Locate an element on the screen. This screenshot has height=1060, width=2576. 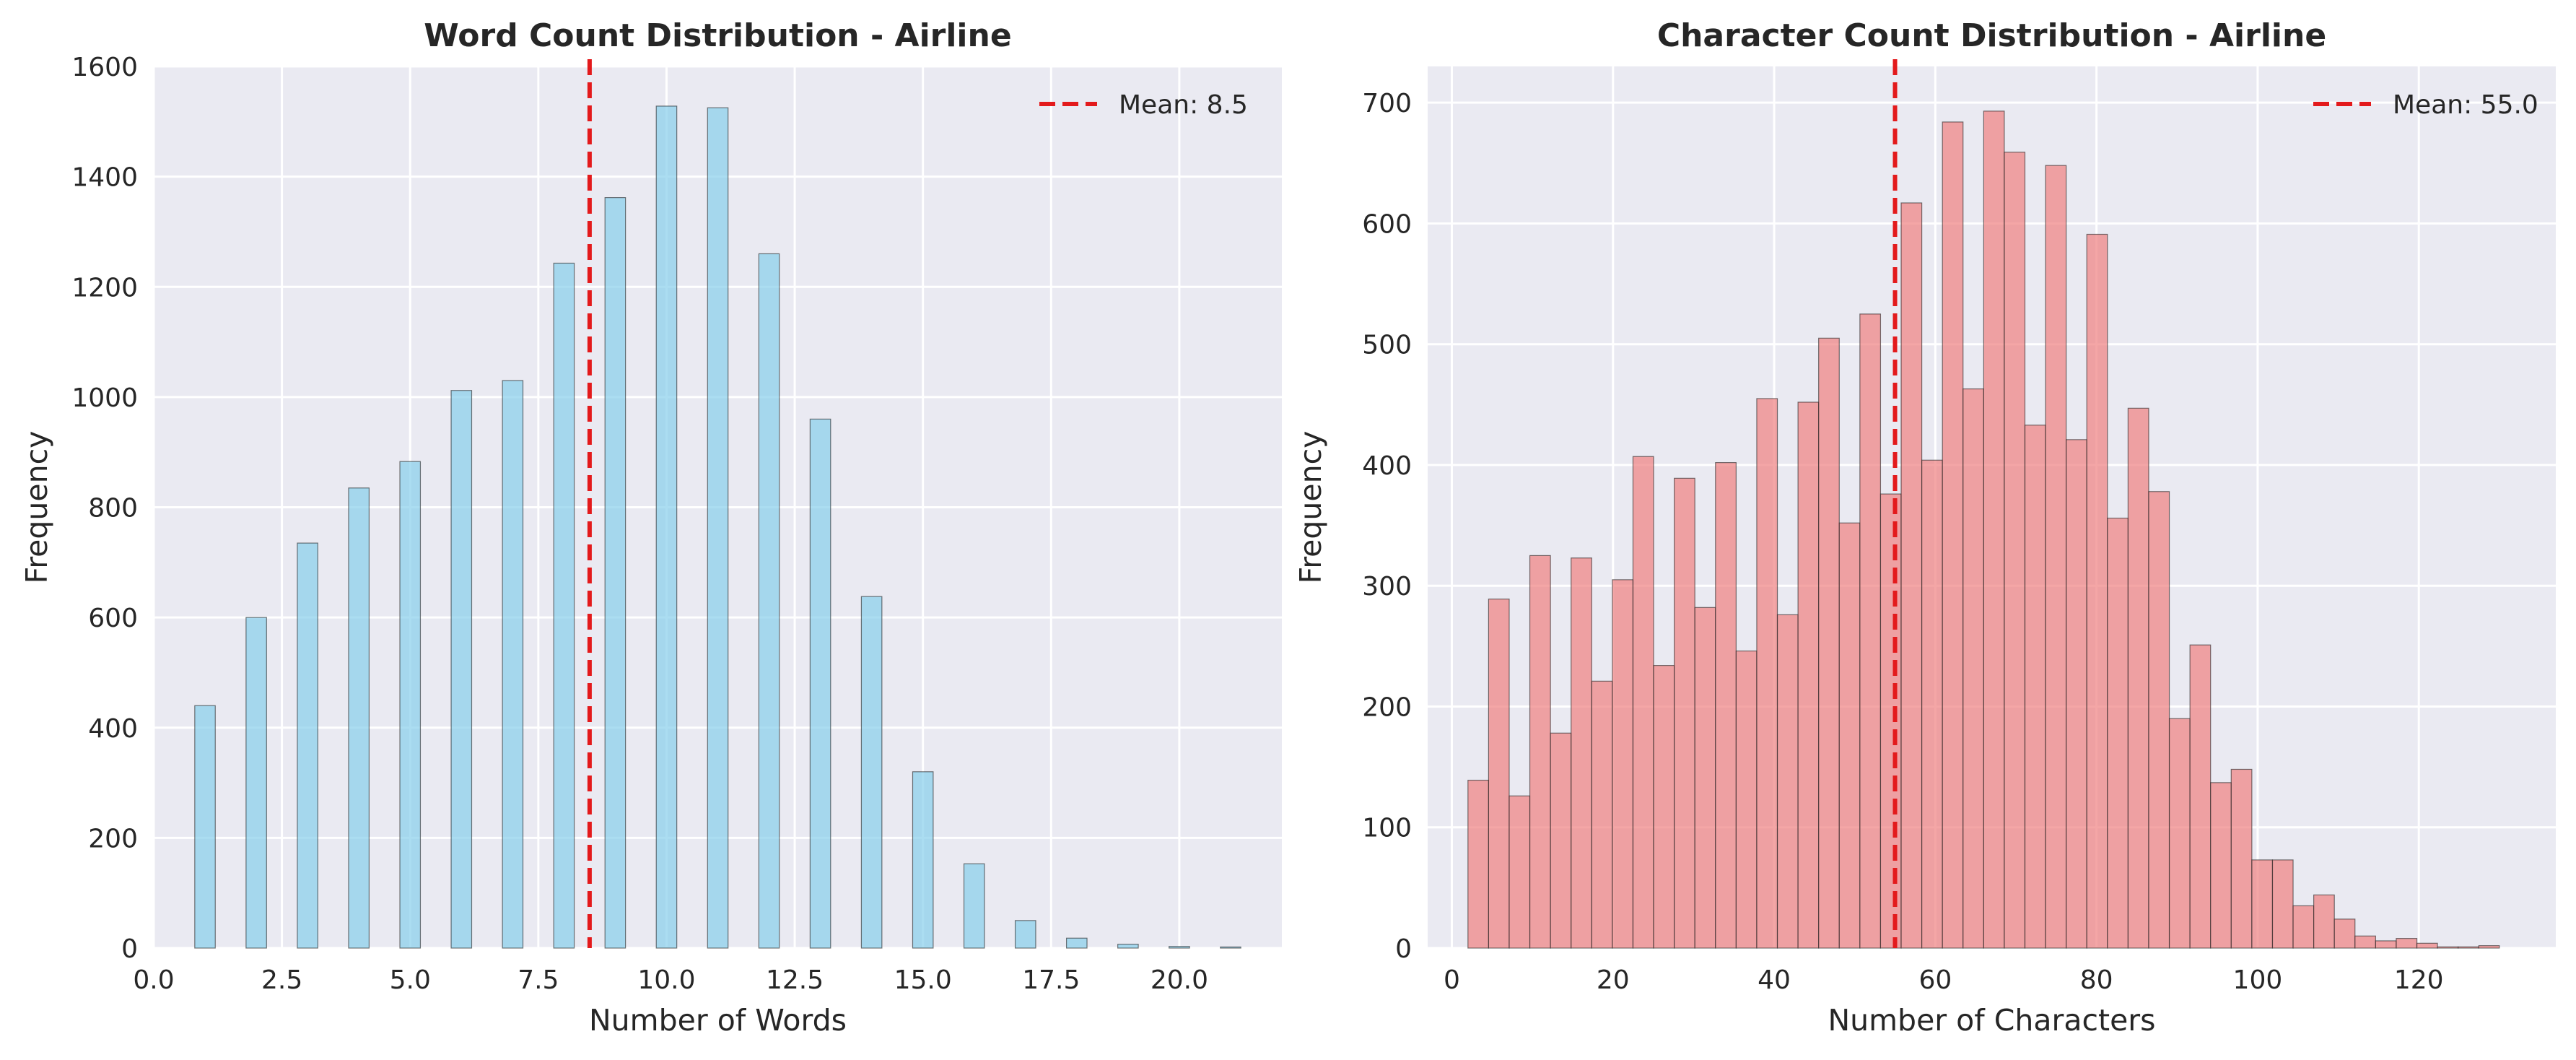
y-tick-label: 700 is located at coordinates (1387, 103).